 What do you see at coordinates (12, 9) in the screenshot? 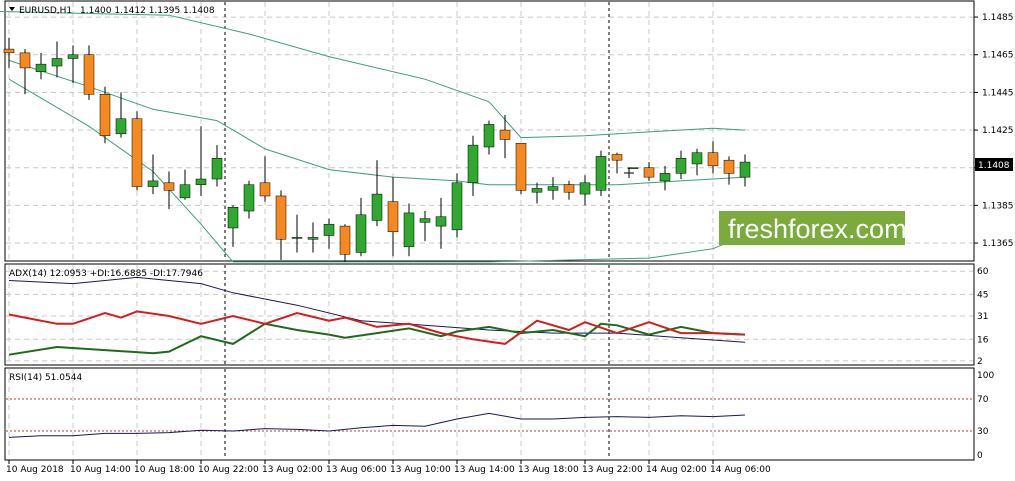
I see `chart-menu-icon` at bounding box center [12, 9].